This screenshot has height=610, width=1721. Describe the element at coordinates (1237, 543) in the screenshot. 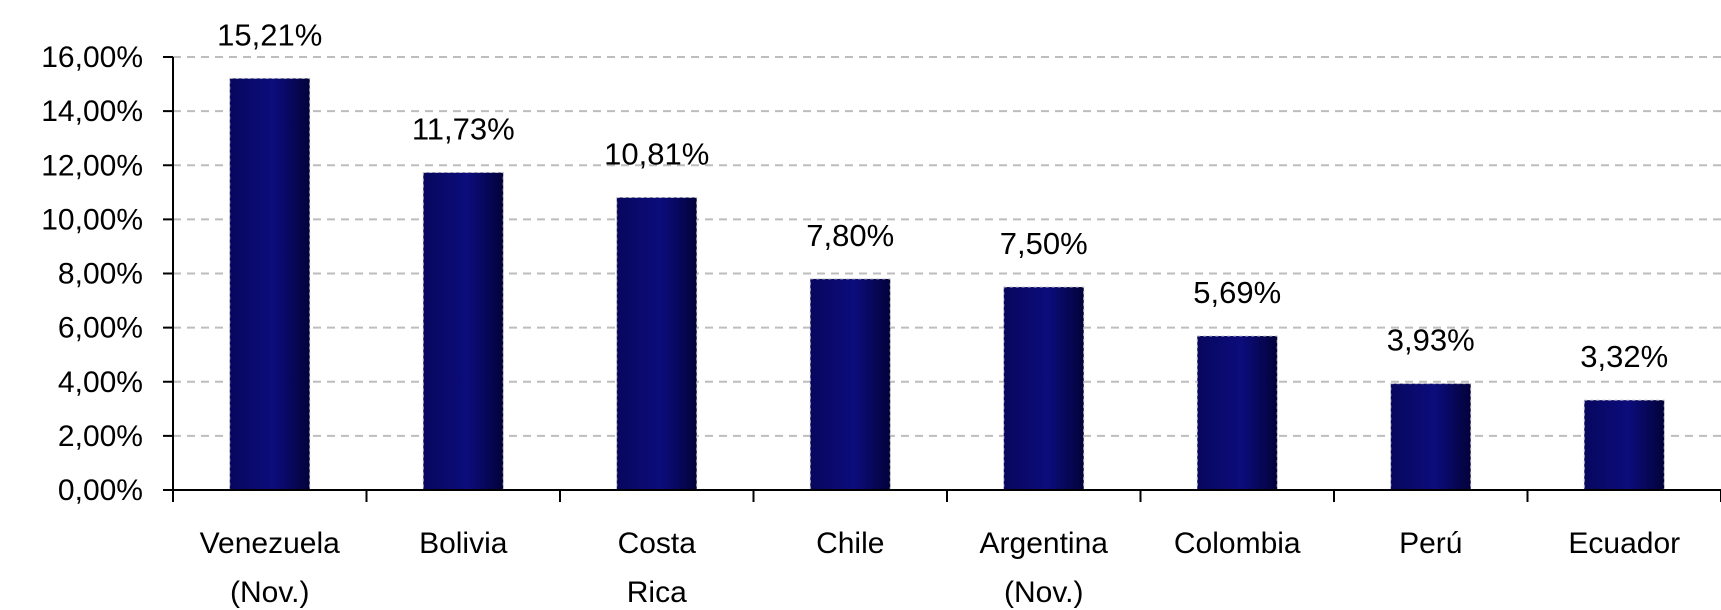

I see `x-category-label: Colombia` at that location.